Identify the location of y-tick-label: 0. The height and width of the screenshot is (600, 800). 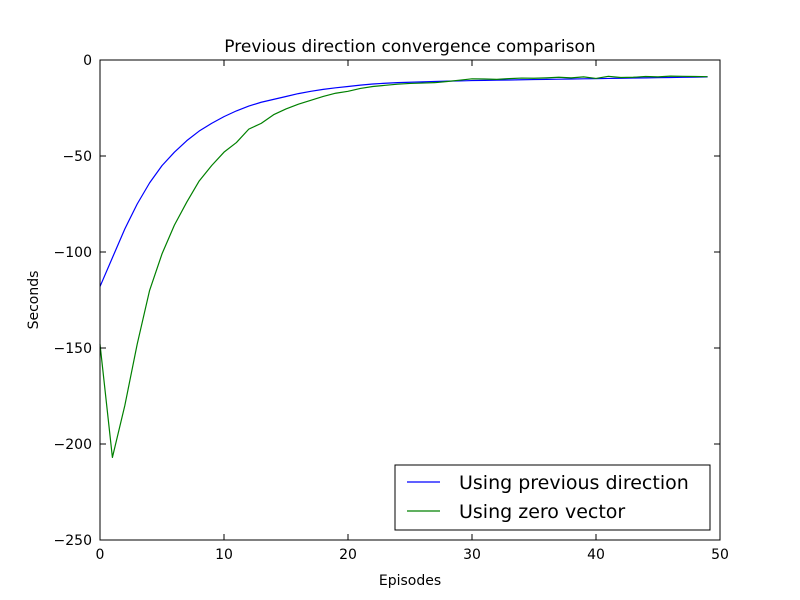
(87, 61).